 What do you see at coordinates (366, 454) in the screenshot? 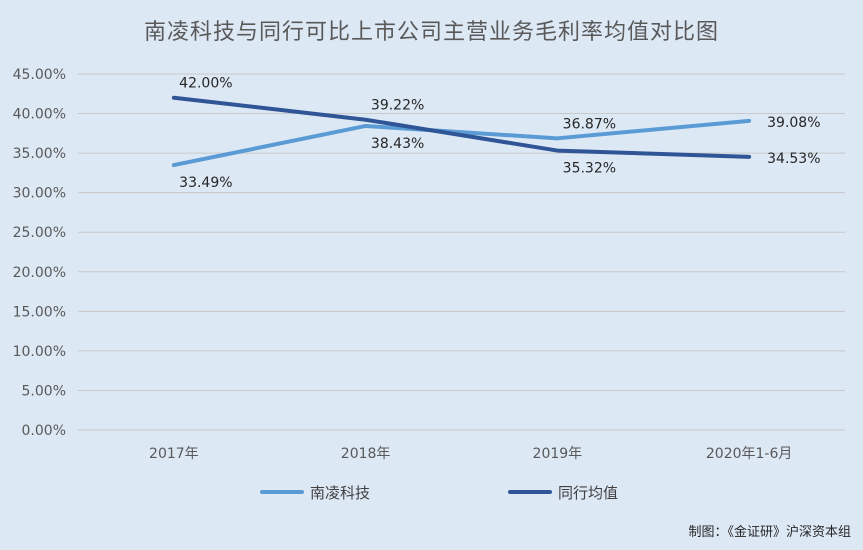
I see `x-tick-label: 2018年` at bounding box center [366, 454].